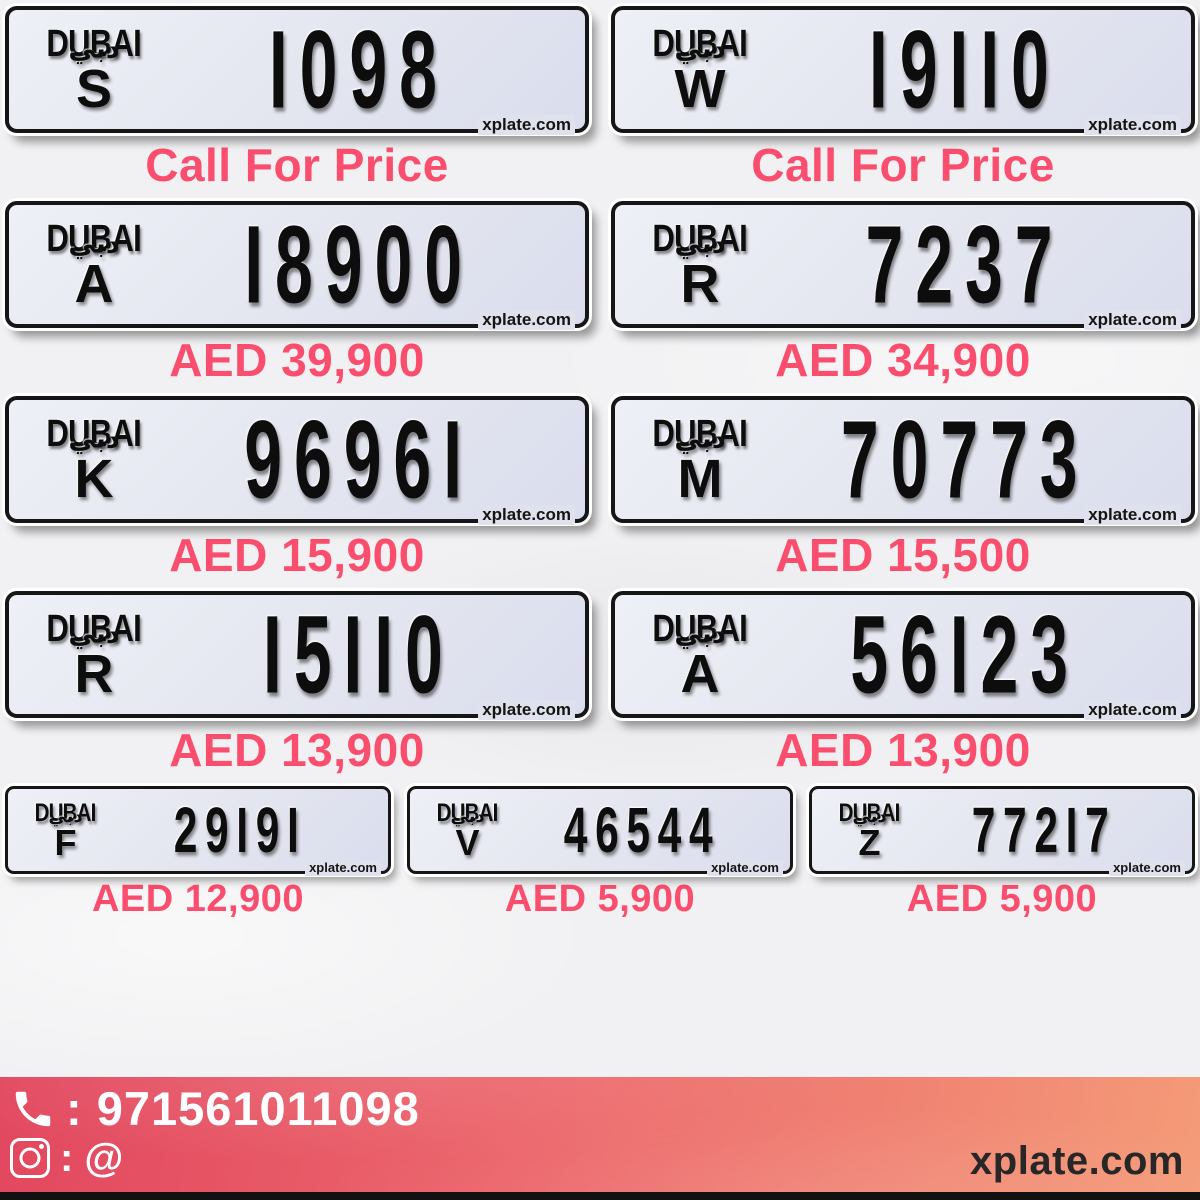 This screenshot has height=1200, width=1200. I want to click on plate-listing: DUBAI دبي Z 772I7 xplate.com AED 5,900, so click(1002, 852).